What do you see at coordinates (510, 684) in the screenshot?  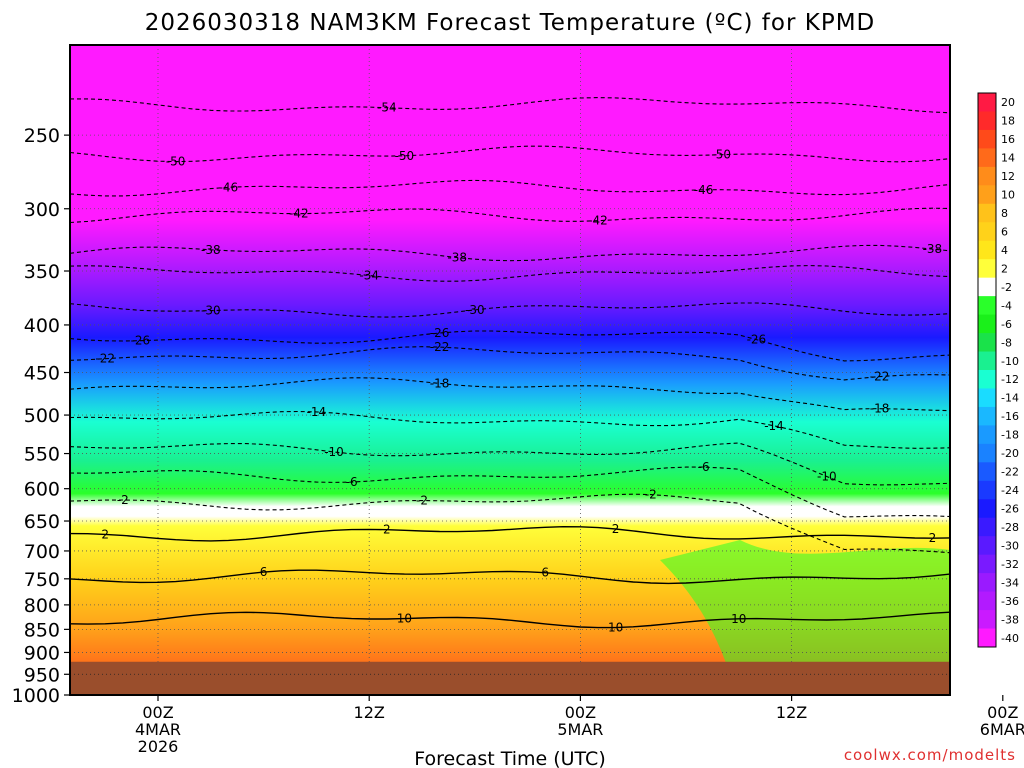 I see `ground-grid-lines` at bounding box center [510, 684].